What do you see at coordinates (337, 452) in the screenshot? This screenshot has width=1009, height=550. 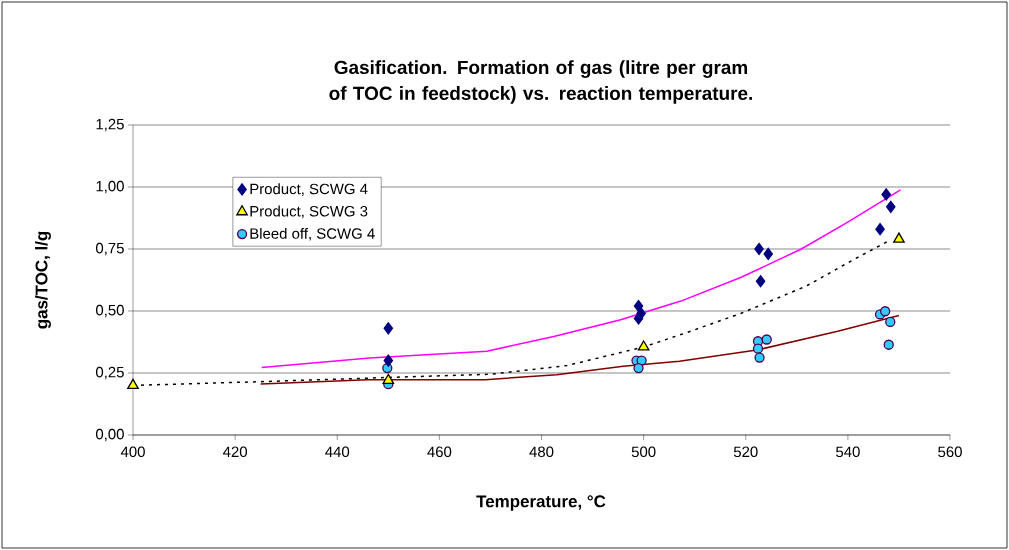 I see `x-tick-label: 440` at bounding box center [337, 452].